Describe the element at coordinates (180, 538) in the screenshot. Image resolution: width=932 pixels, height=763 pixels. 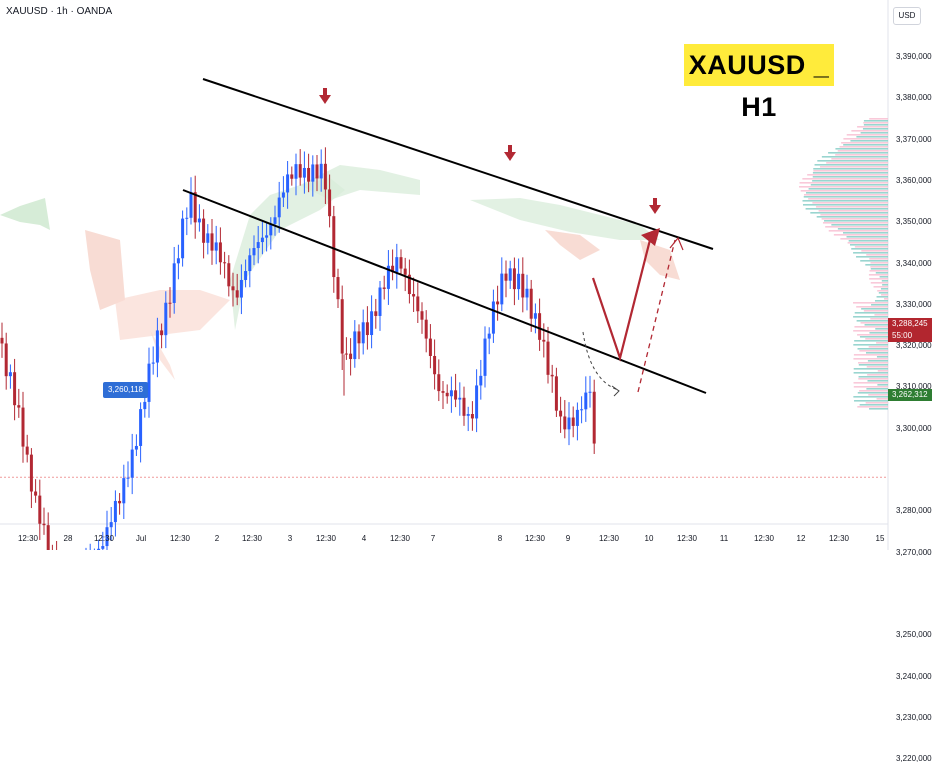
I see `time-tick-label: 12:30` at that location.